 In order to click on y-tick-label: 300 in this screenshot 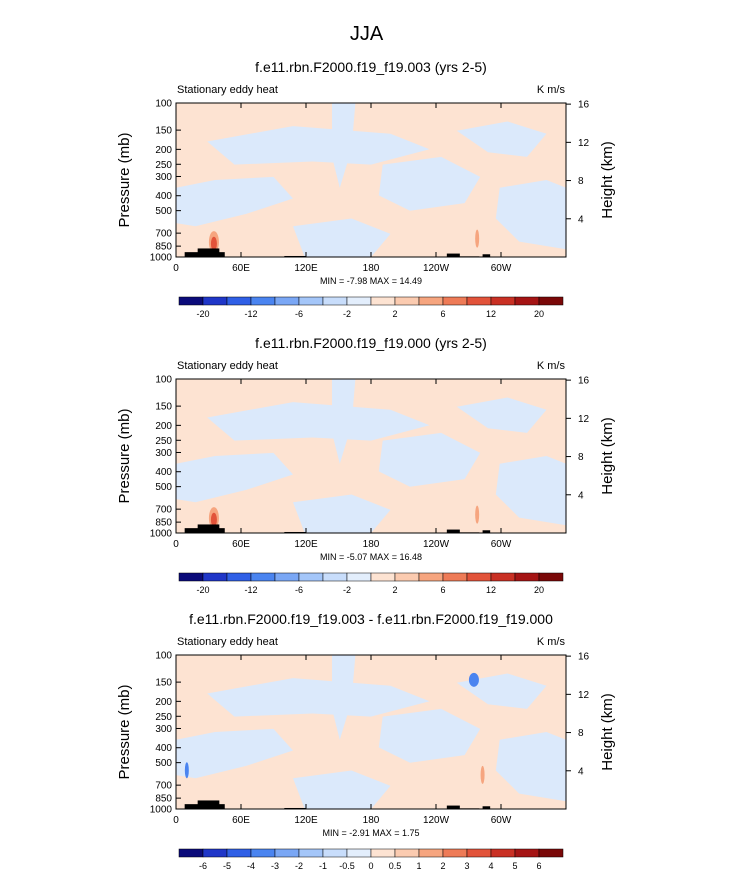, I will do `click(163, 177)`.